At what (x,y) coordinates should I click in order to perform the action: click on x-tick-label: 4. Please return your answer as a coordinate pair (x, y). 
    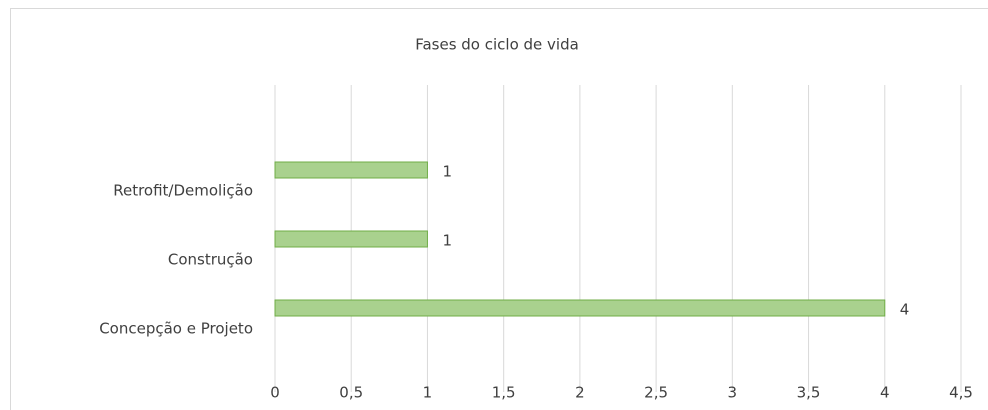
    Looking at the image, I should click on (885, 393).